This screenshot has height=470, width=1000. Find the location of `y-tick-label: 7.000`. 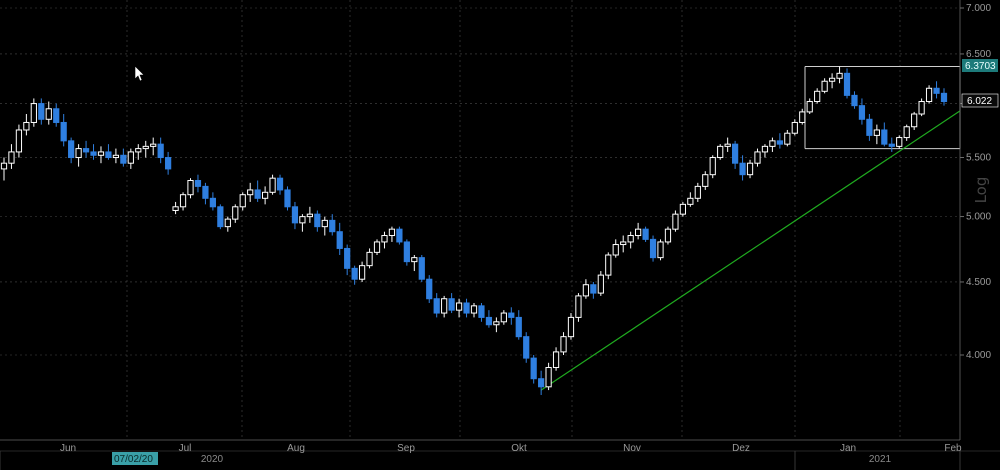

y-tick-label: 7.000 is located at coordinates (978, 8).